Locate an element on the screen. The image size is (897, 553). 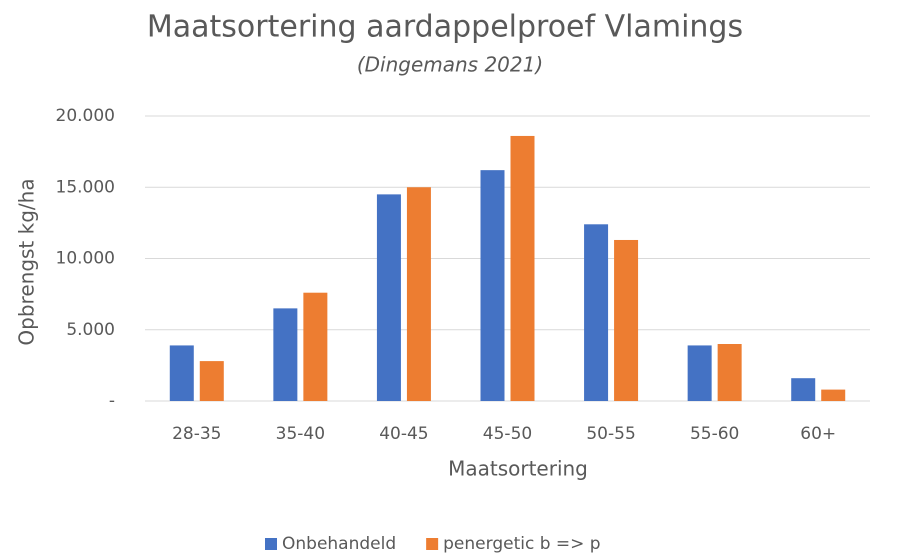
y-tick-label: - is located at coordinates (112, 401).